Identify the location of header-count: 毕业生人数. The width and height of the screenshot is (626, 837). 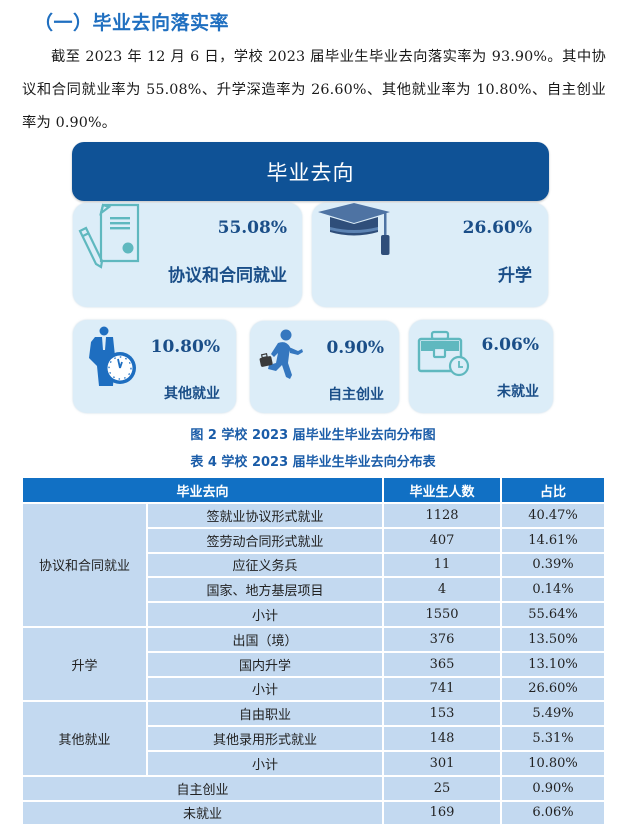
(443, 491).